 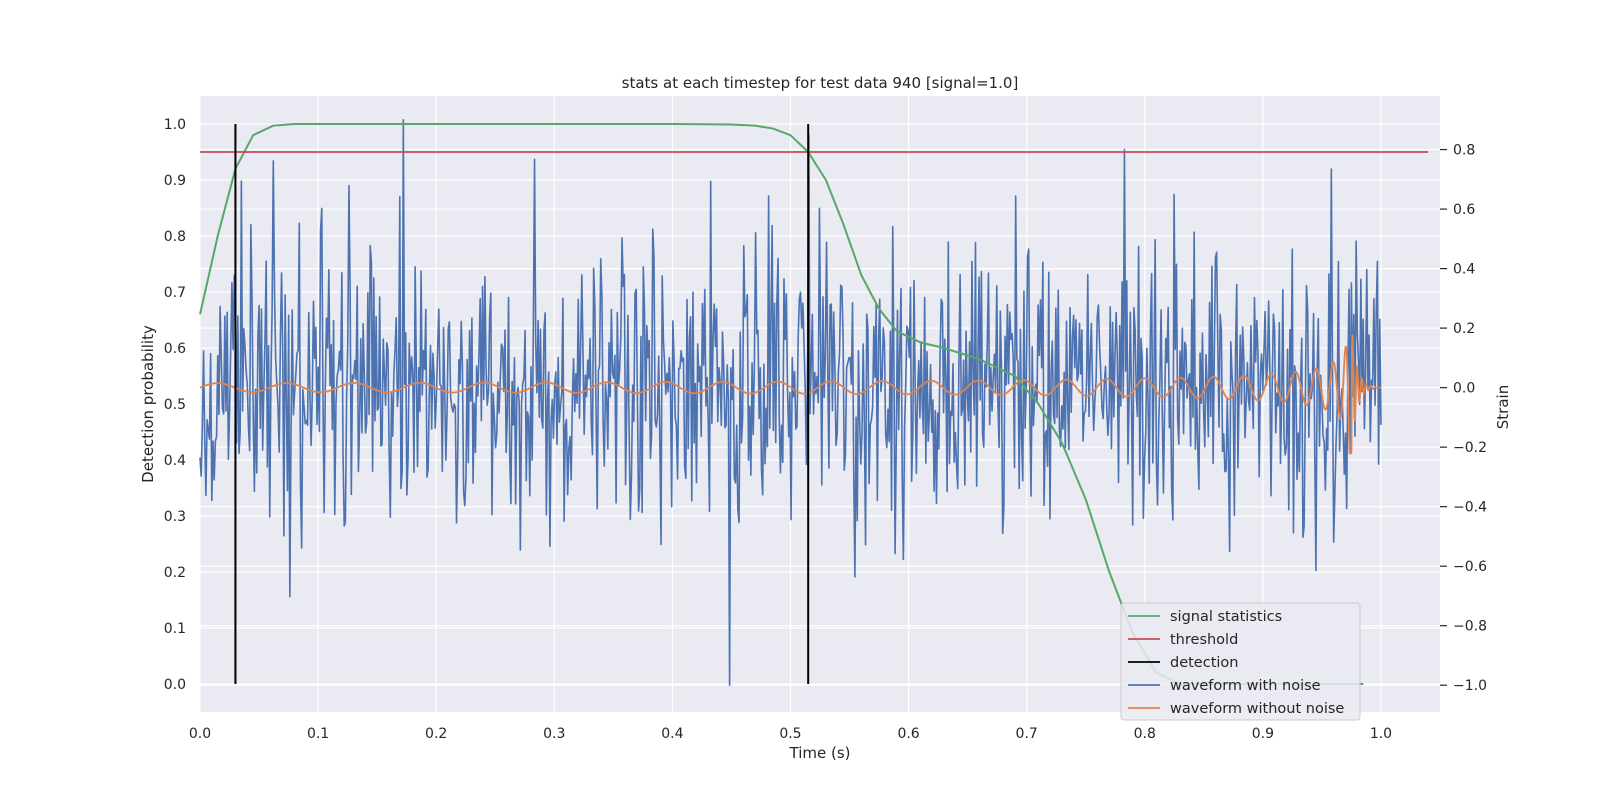 What do you see at coordinates (175, 629) in the screenshot?
I see `y-tick-label: 0.1` at bounding box center [175, 629].